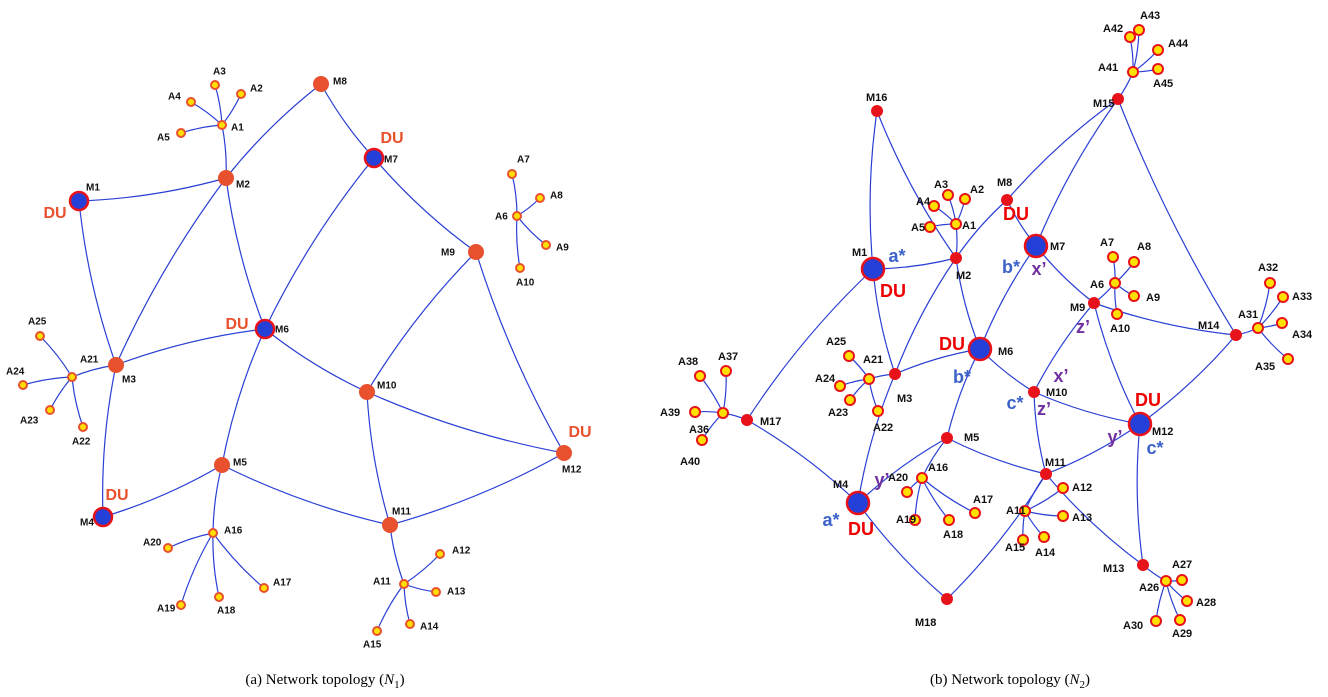 This screenshot has width=1328, height=697. Describe the element at coordinates (1000, 680) in the screenshot. I see `caption-prefix: (b) Network topology (` at that location.